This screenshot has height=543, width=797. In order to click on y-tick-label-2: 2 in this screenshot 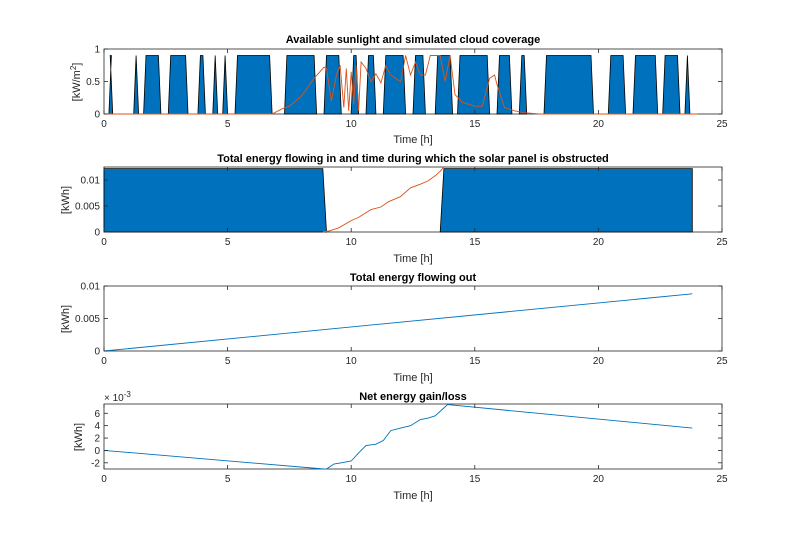, I will do `click(97, 439)`.